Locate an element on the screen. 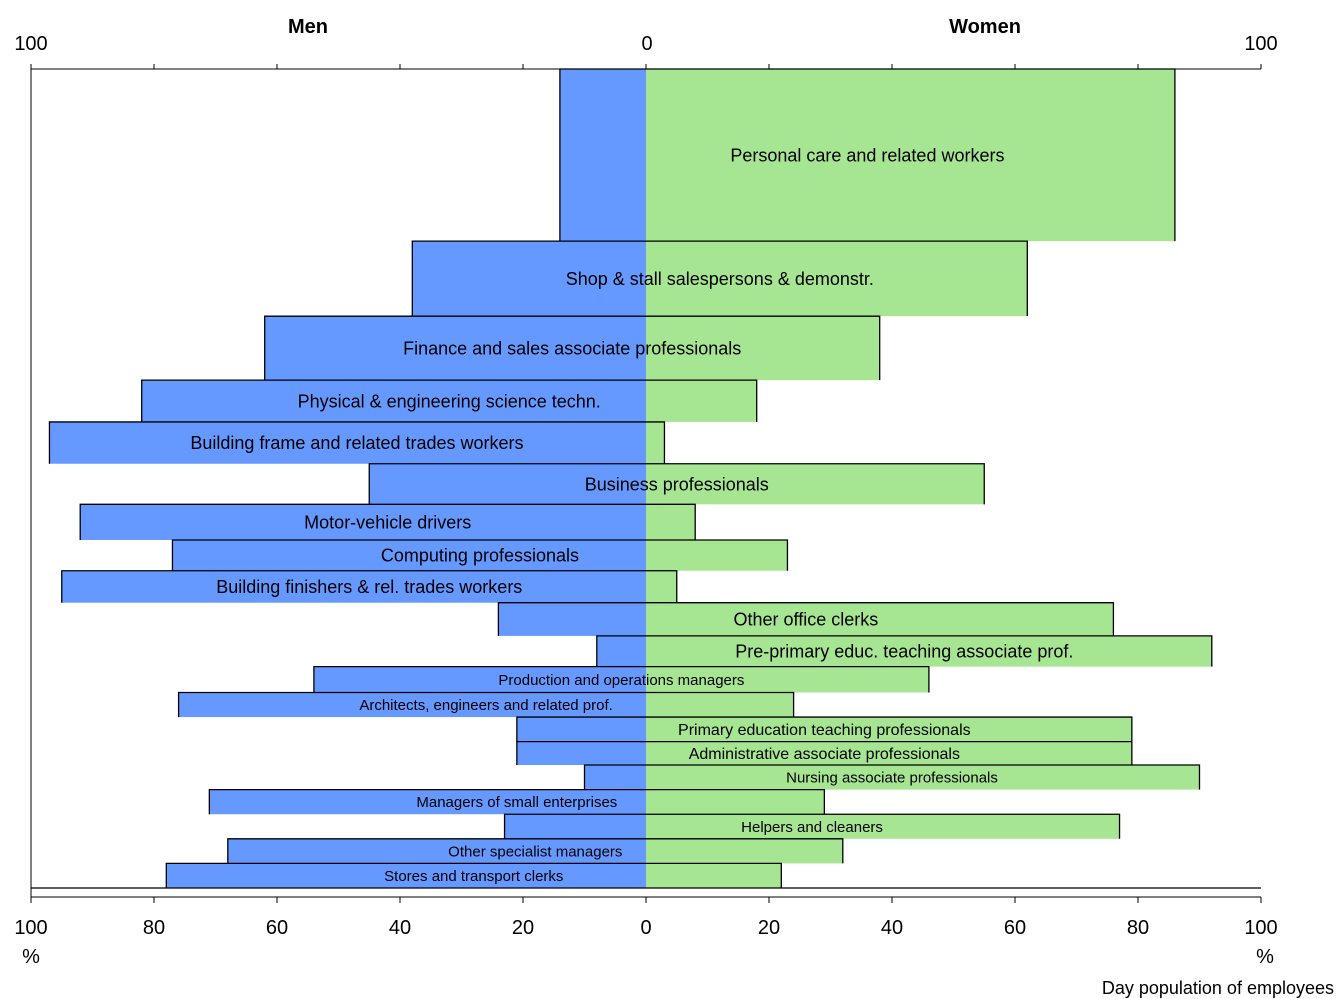 Image resolution: width=1338 pixels, height=999 pixels. bar-label-8: Building finishers & rel. trades workers is located at coordinates (369, 587).